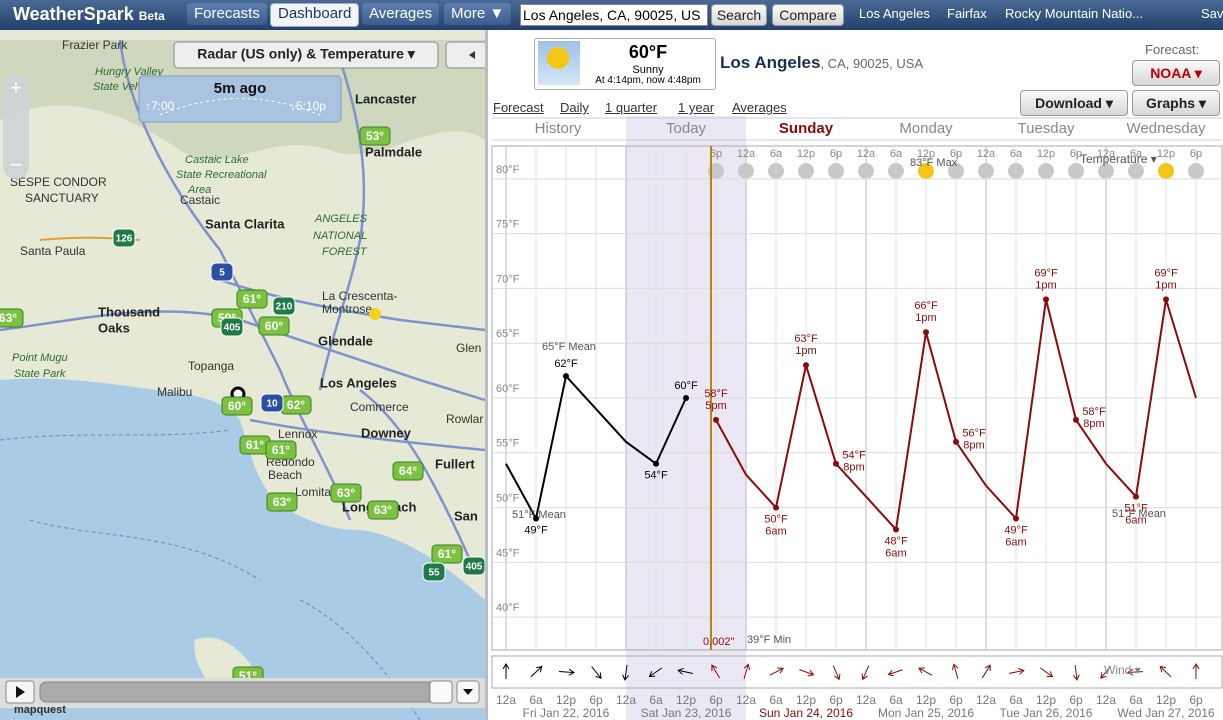  What do you see at coordinates (508, 334) in the screenshot?
I see `y-tick-label: 65°F` at bounding box center [508, 334].